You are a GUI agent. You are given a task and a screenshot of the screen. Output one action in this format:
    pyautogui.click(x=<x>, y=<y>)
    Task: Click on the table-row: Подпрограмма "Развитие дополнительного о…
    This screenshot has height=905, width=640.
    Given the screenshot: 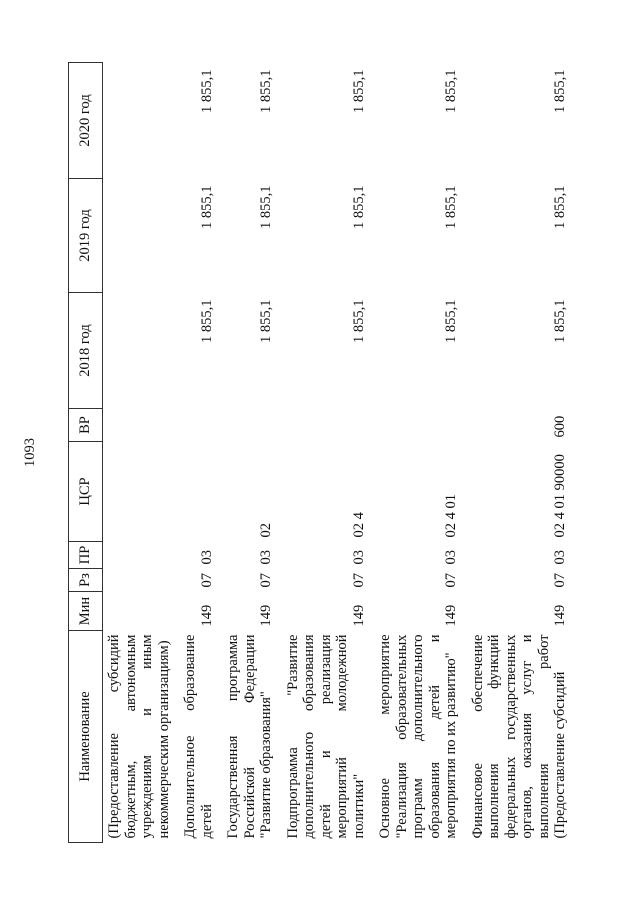 What is the action you would take?
    pyautogui.click(x=328, y=453)
    